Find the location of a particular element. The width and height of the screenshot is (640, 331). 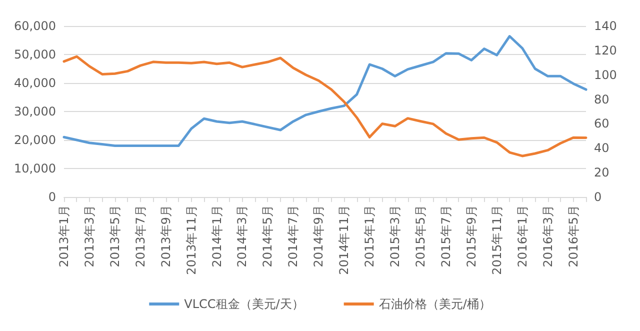

x-tick-label: 2015年1月 is located at coordinates (369, 236).